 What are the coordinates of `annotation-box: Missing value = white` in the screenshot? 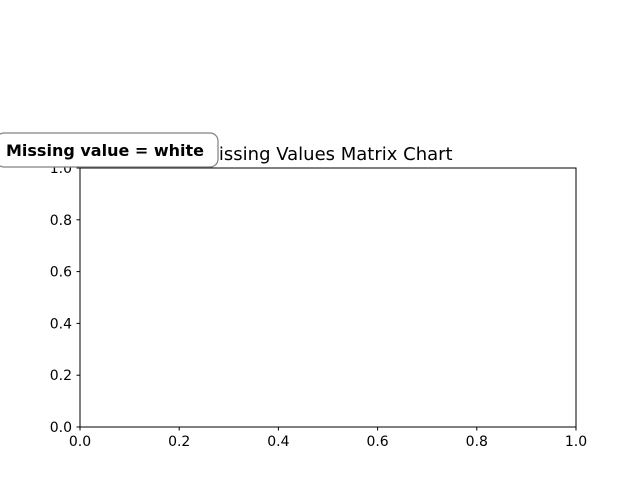 It's located at (109, 150).